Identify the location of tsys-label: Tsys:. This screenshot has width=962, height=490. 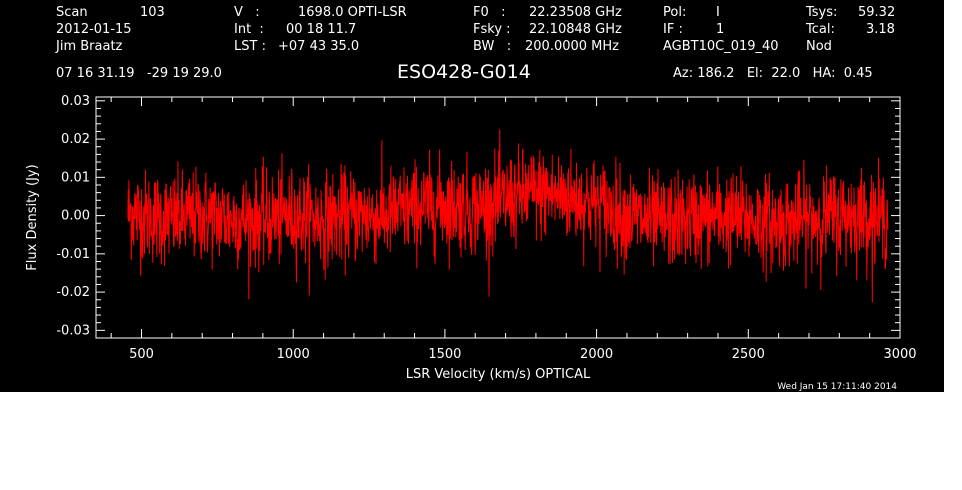
(822, 12).